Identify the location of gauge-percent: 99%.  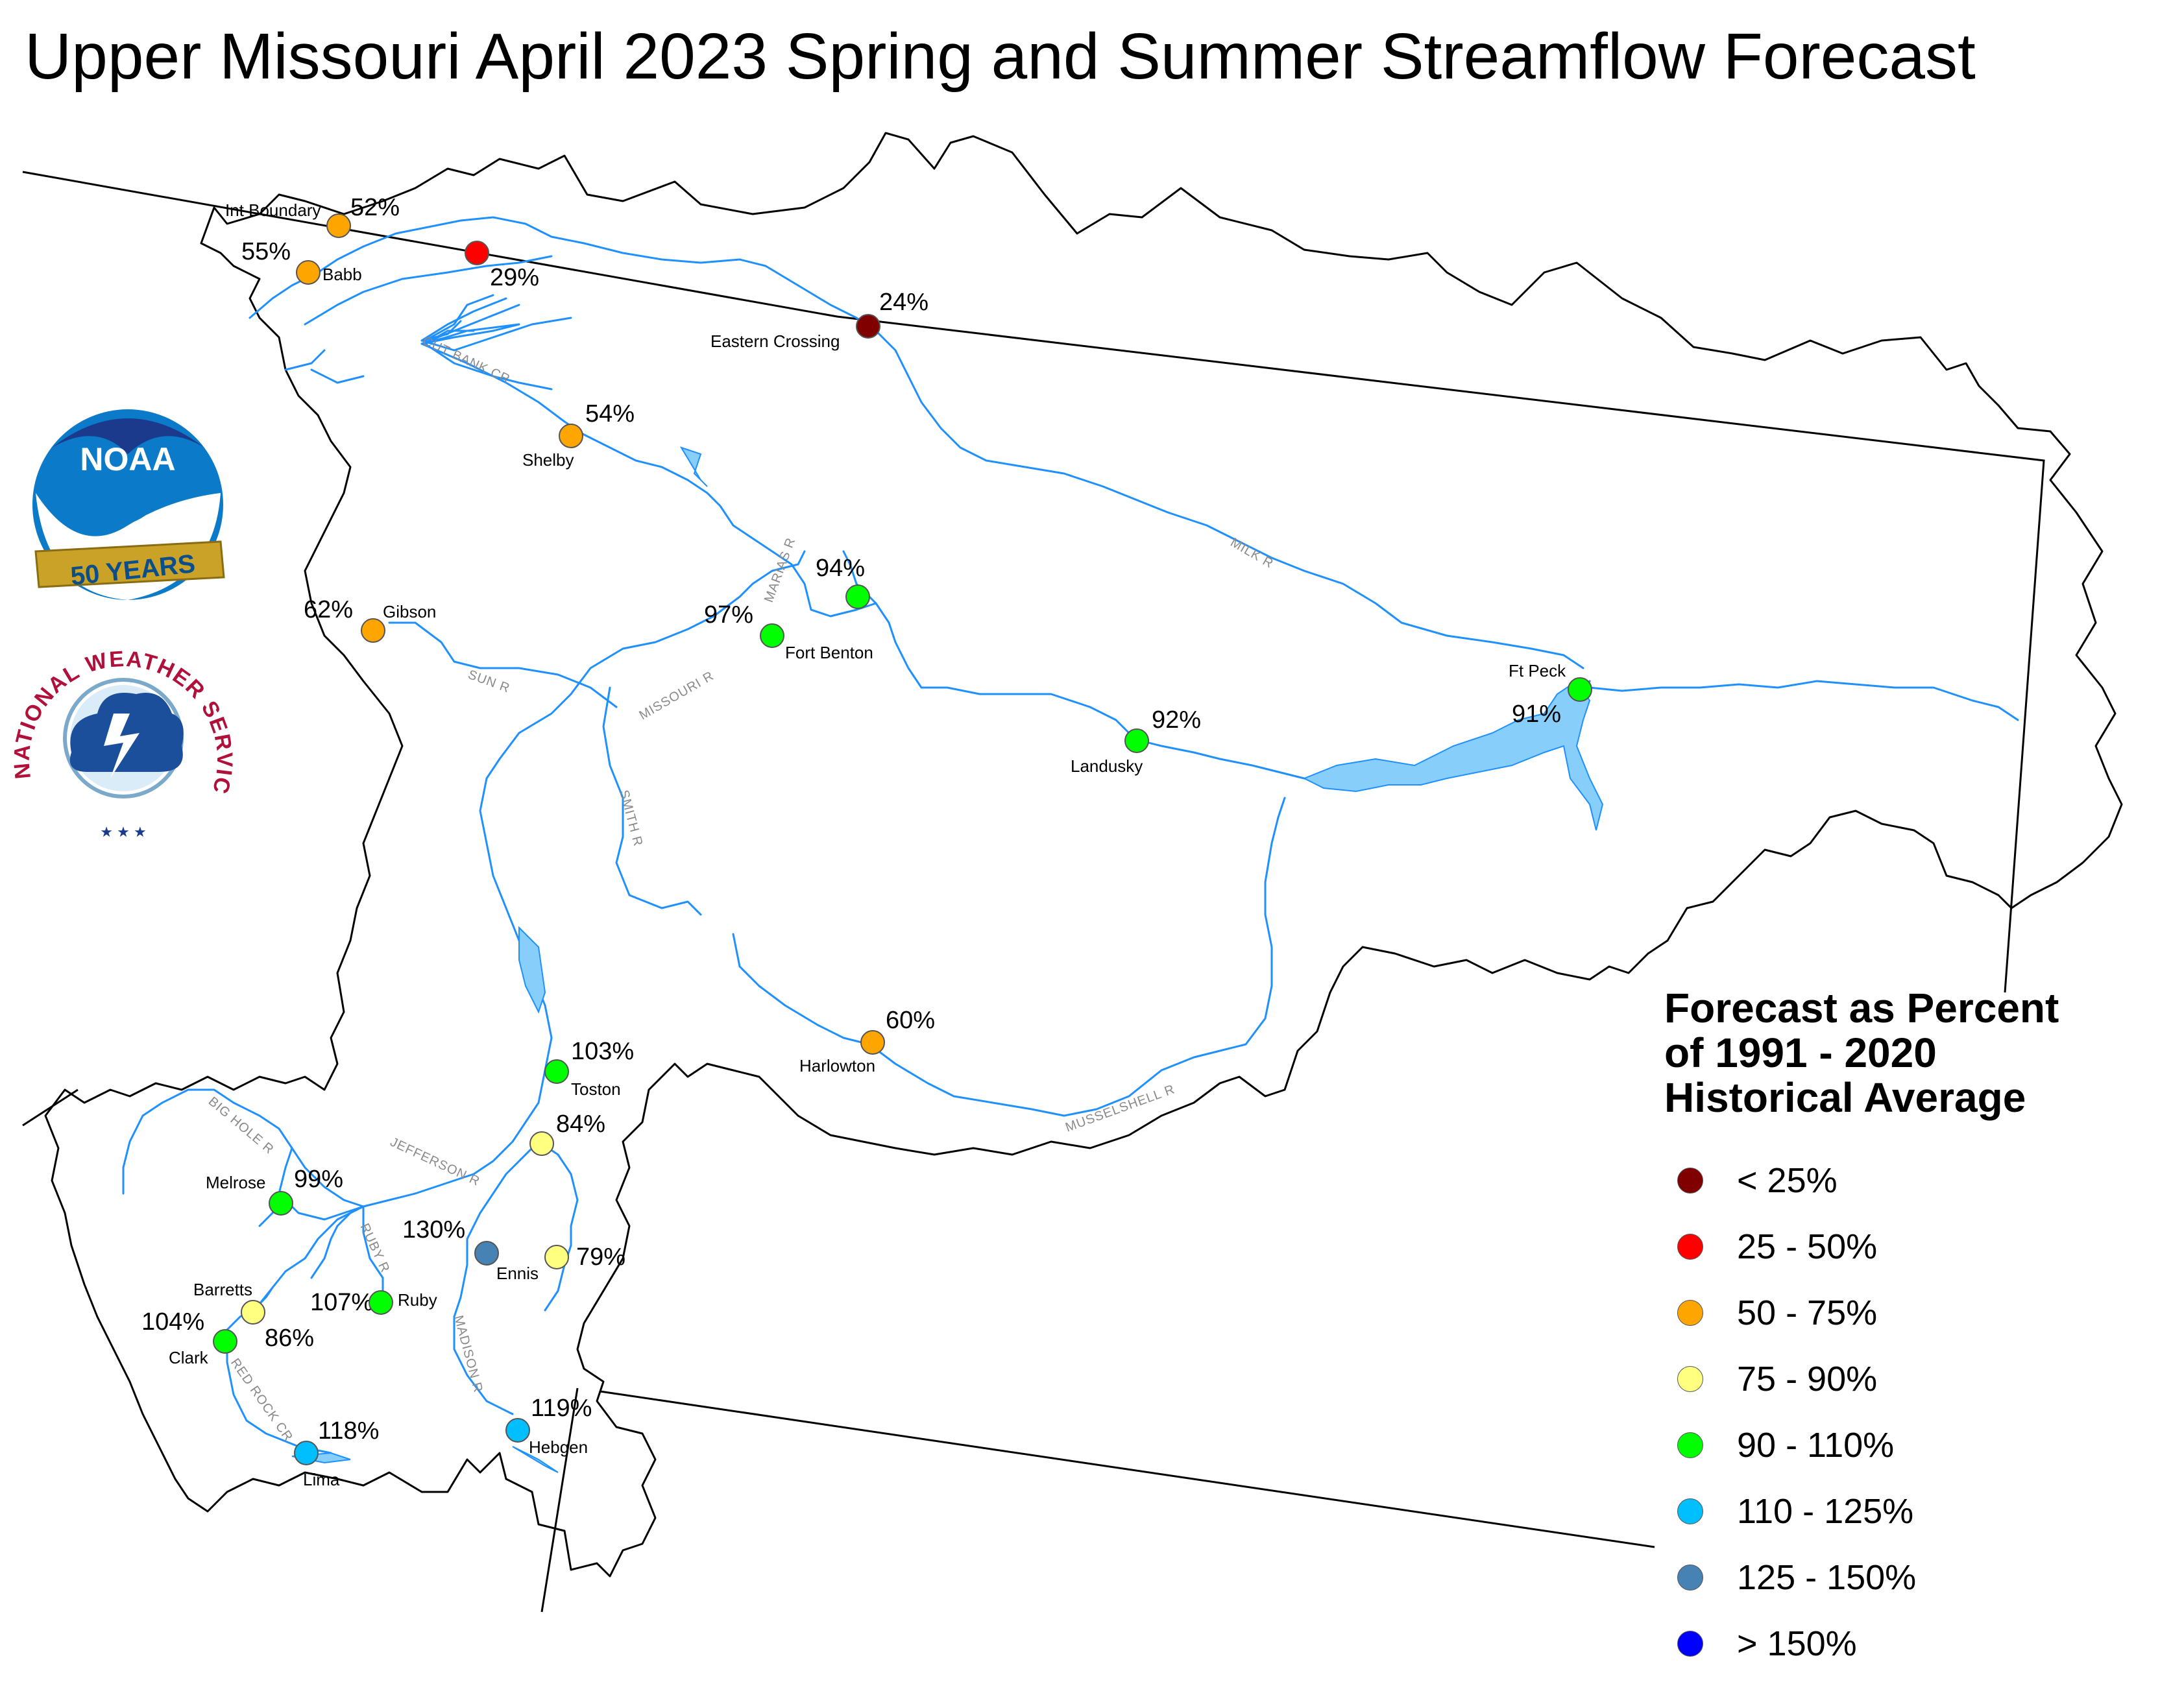
(318, 1179).